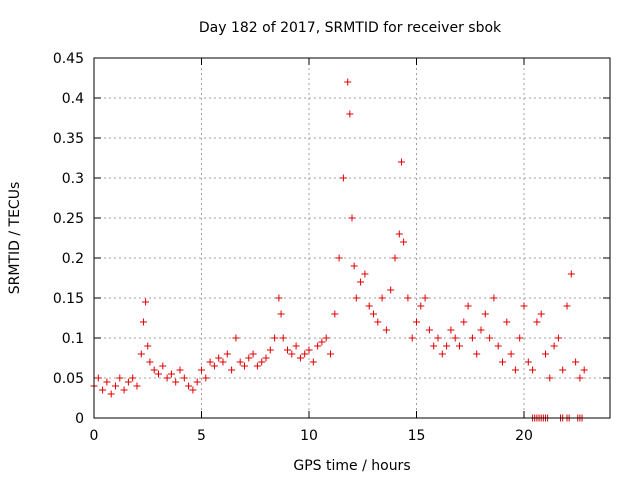  What do you see at coordinates (68, 299) in the screenshot?
I see `y-tick-label: 0.15` at bounding box center [68, 299].